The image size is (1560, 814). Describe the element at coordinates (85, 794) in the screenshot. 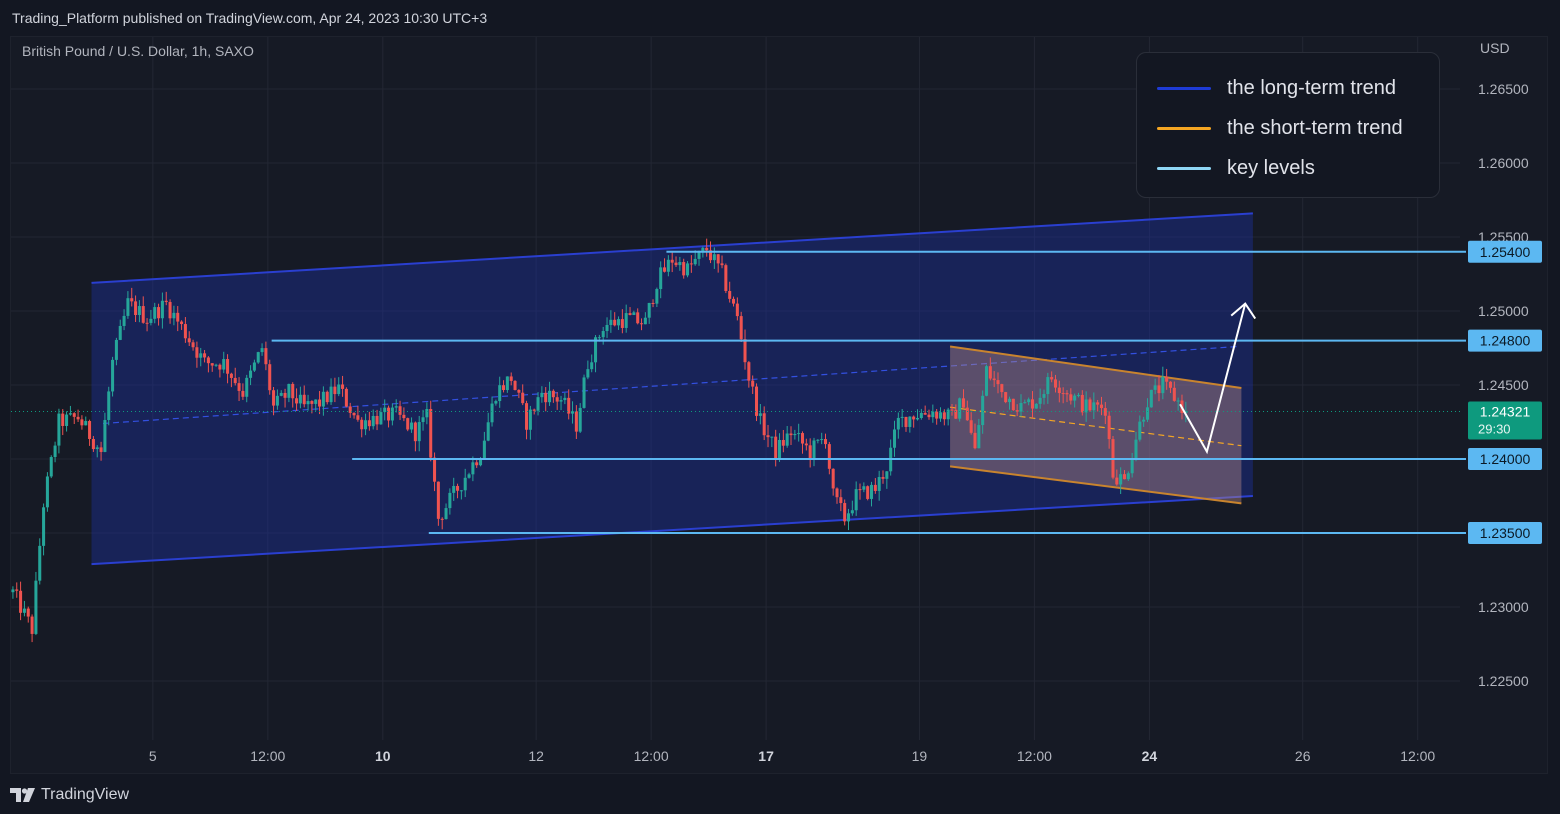

I see `footer-brand: TradingView` at that location.